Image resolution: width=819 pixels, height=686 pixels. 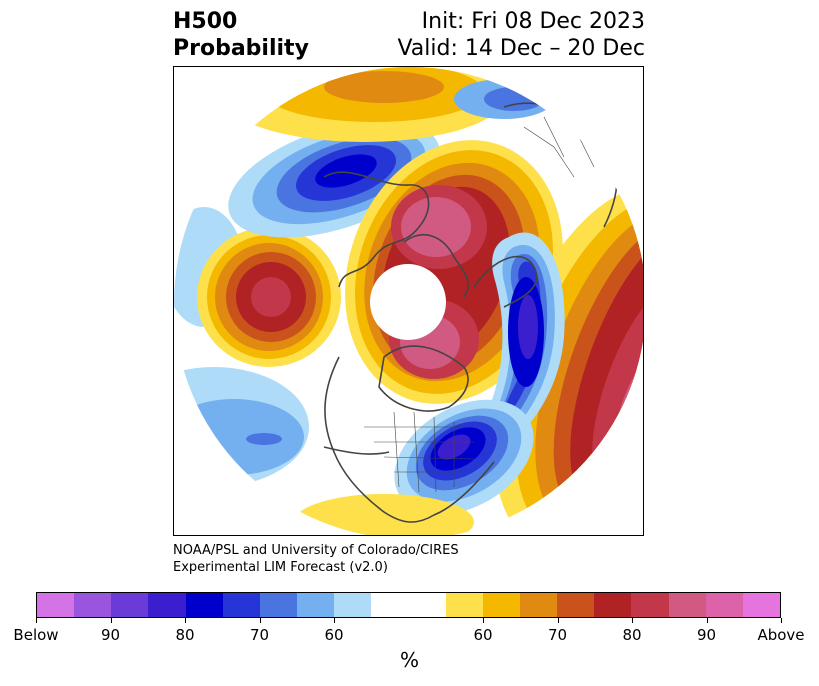 I want to click on colorbar-tick-label: Below, so click(x=36, y=635).